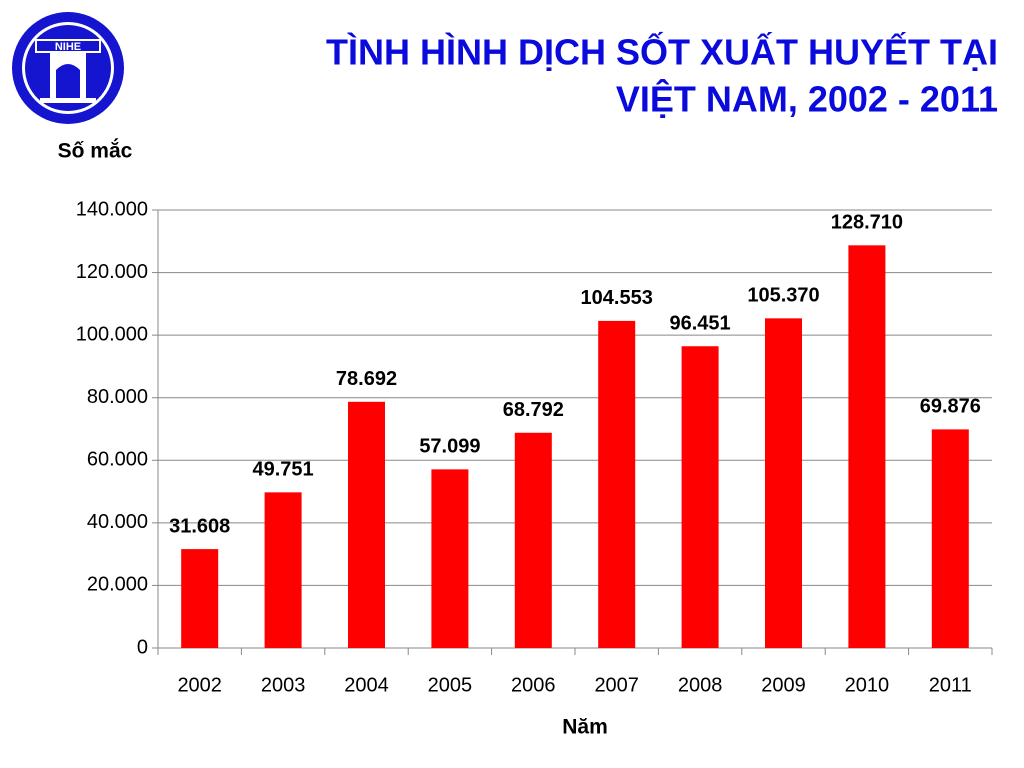  Describe the element at coordinates (867, 685) in the screenshot. I see `x-tick-label: 2010` at that location.